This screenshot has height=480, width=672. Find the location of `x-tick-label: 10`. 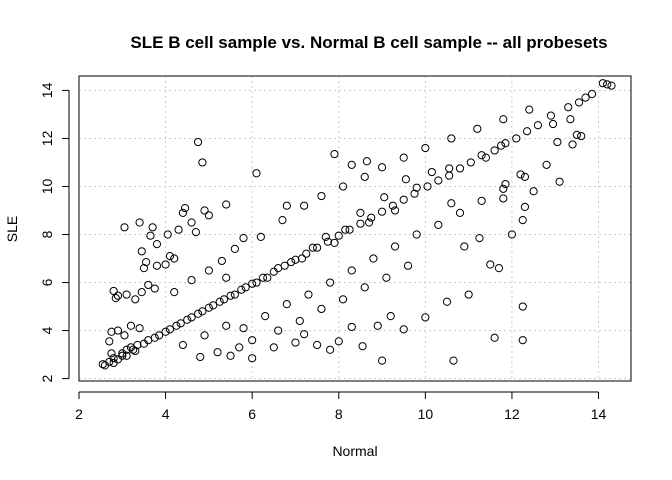

x-tick-label: 10 is located at coordinates (426, 414).